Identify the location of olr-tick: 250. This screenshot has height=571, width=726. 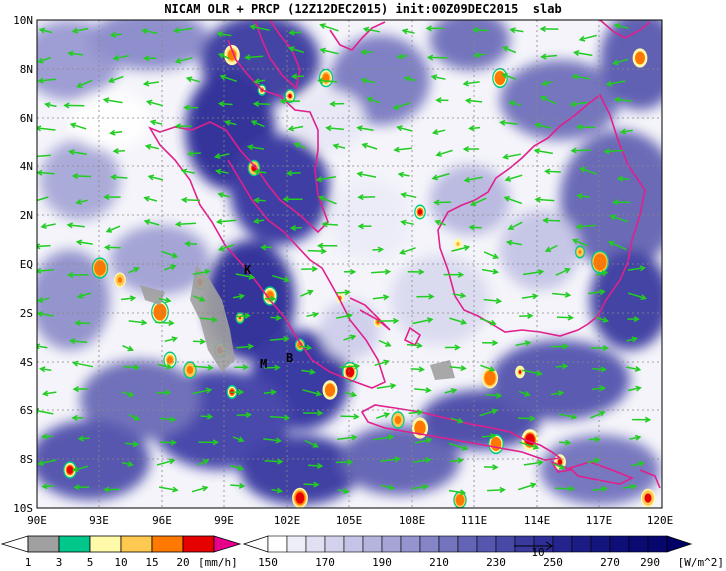
(553, 562).